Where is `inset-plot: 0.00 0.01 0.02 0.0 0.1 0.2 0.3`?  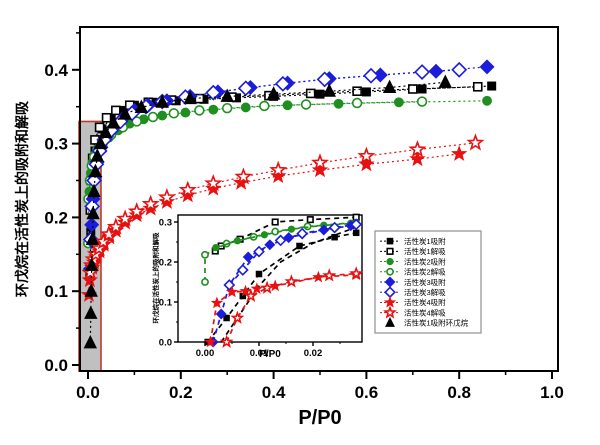
inset-plot: 0.00 0.01 0.02 0.0 0.1 0.2 0.3 is located at coordinates (261, 286).